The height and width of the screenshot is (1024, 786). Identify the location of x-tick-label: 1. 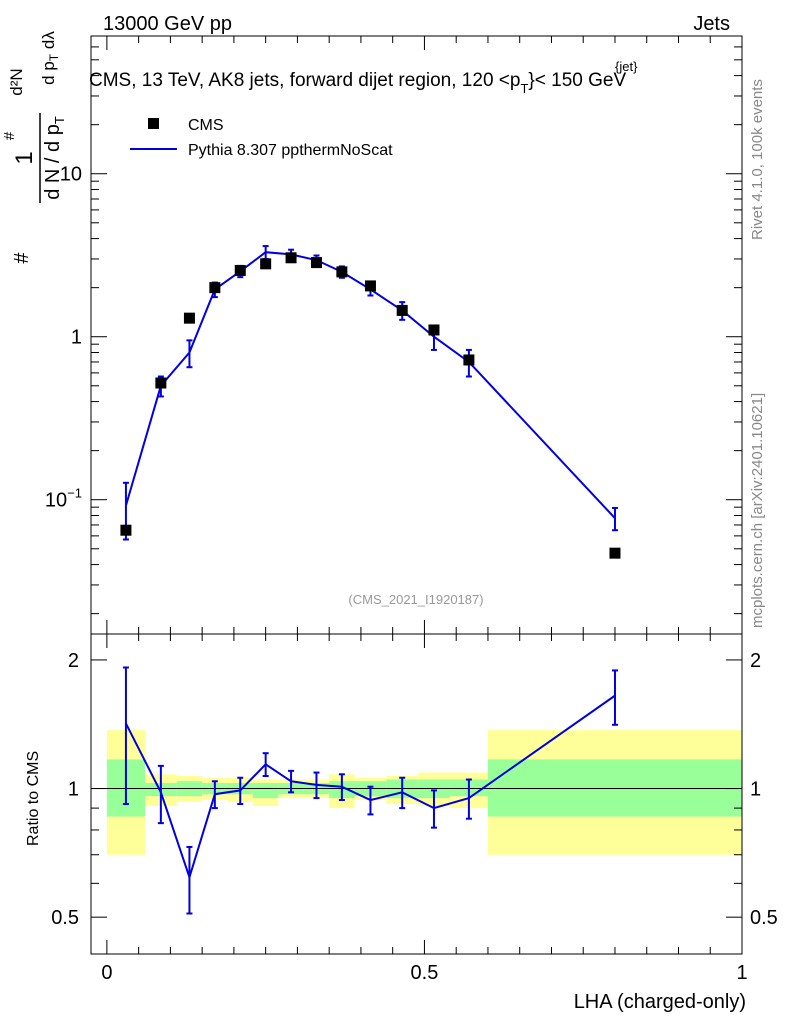
(741, 973).